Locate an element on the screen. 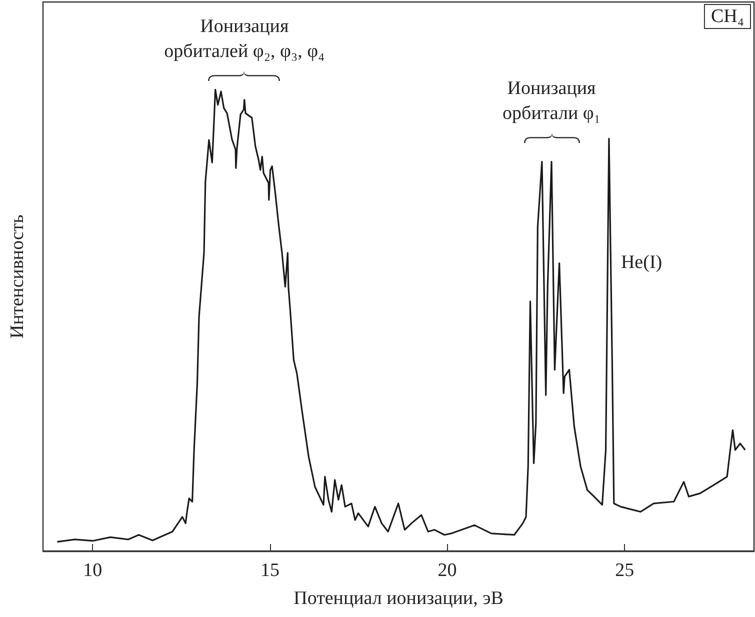 Image resolution: width=755 pixels, height=617 pixels. x-tick-label: 25 is located at coordinates (624, 570).